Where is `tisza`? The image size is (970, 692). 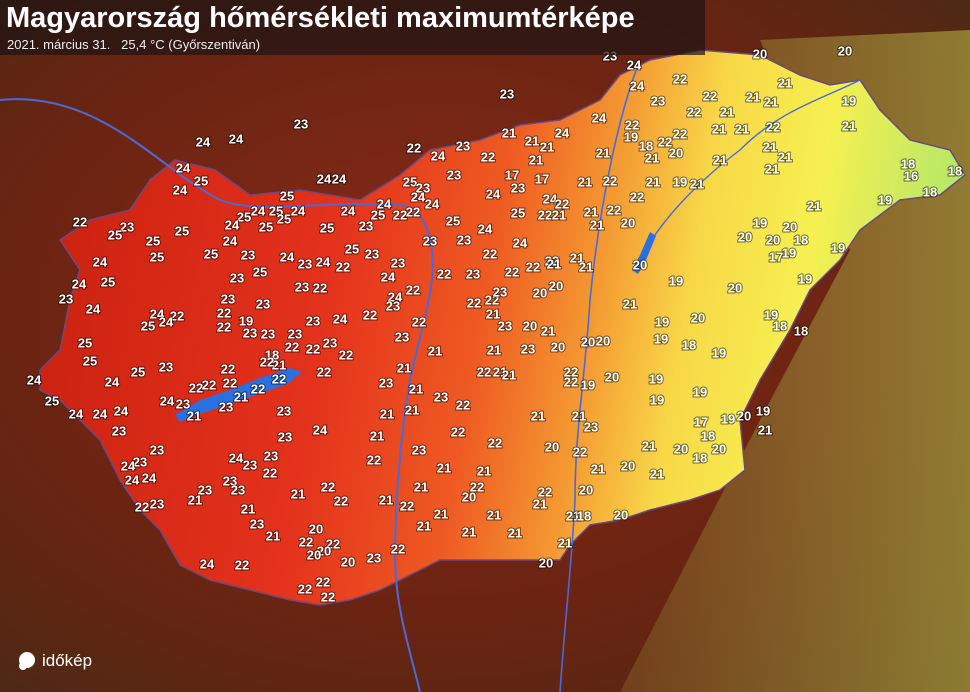 tisza is located at coordinates (600, 375).